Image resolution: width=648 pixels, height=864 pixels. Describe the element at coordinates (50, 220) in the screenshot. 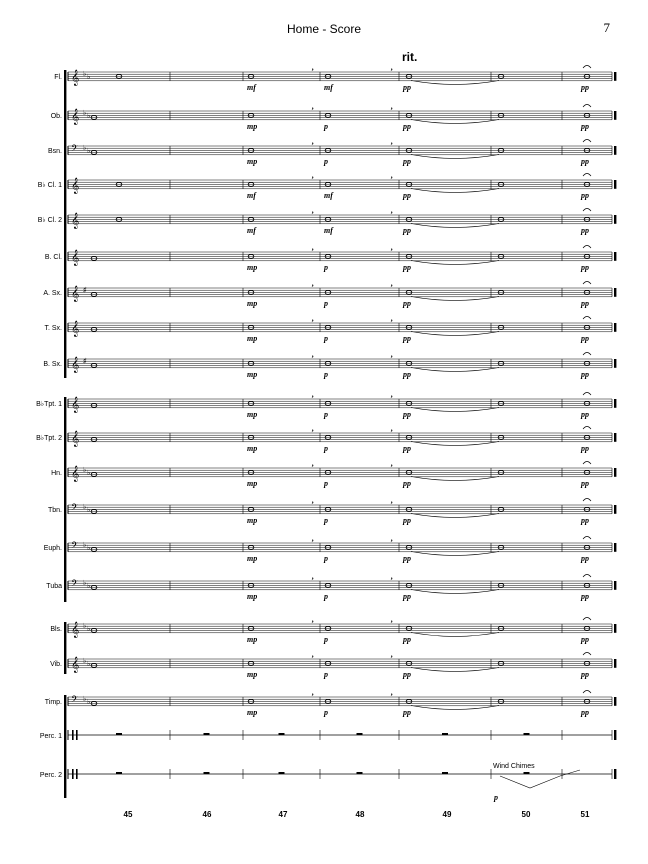

I see `instrument-label: B♭ Cl. 2` at that location.